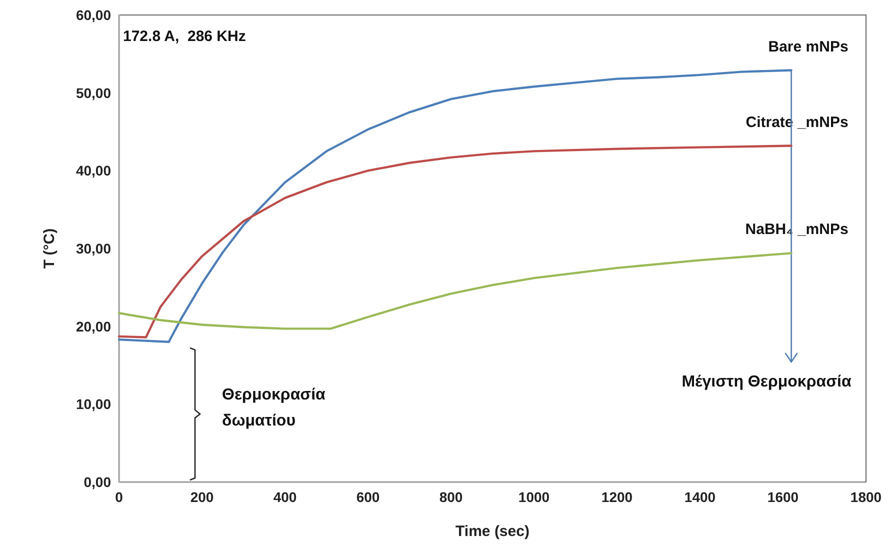  What do you see at coordinates (451, 497) in the screenshot?
I see `x-tick-label: 800` at bounding box center [451, 497].